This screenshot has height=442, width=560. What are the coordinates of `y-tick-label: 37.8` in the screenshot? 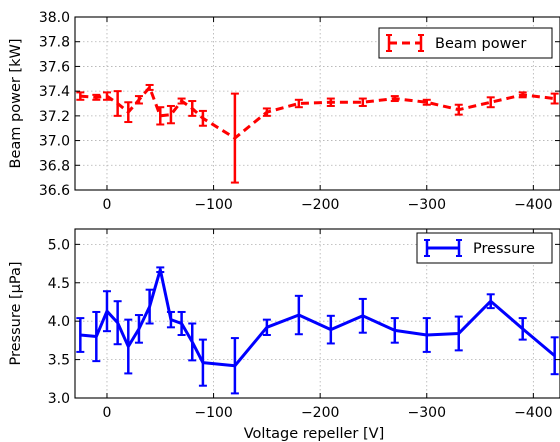 It's located at (54, 43).